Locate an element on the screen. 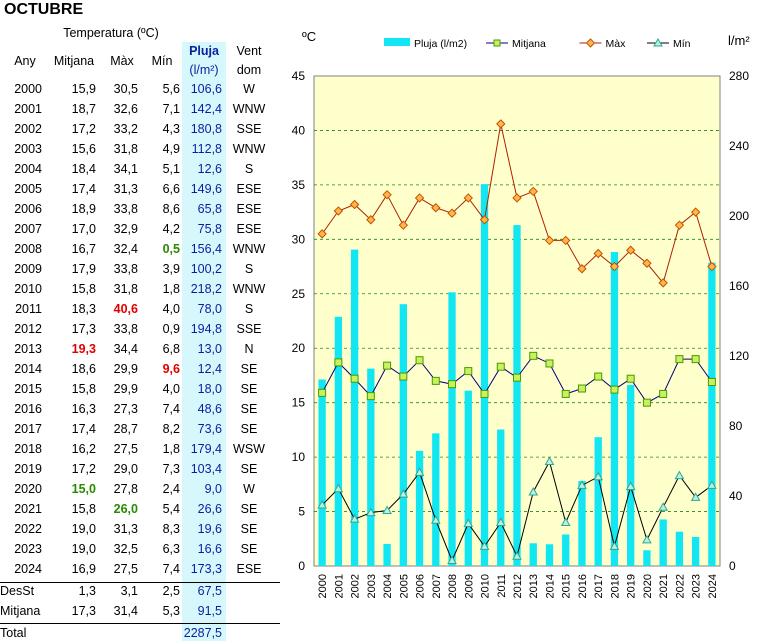 The height and width of the screenshot is (641, 758). pluja-header: Pluja is located at coordinates (204, 51).